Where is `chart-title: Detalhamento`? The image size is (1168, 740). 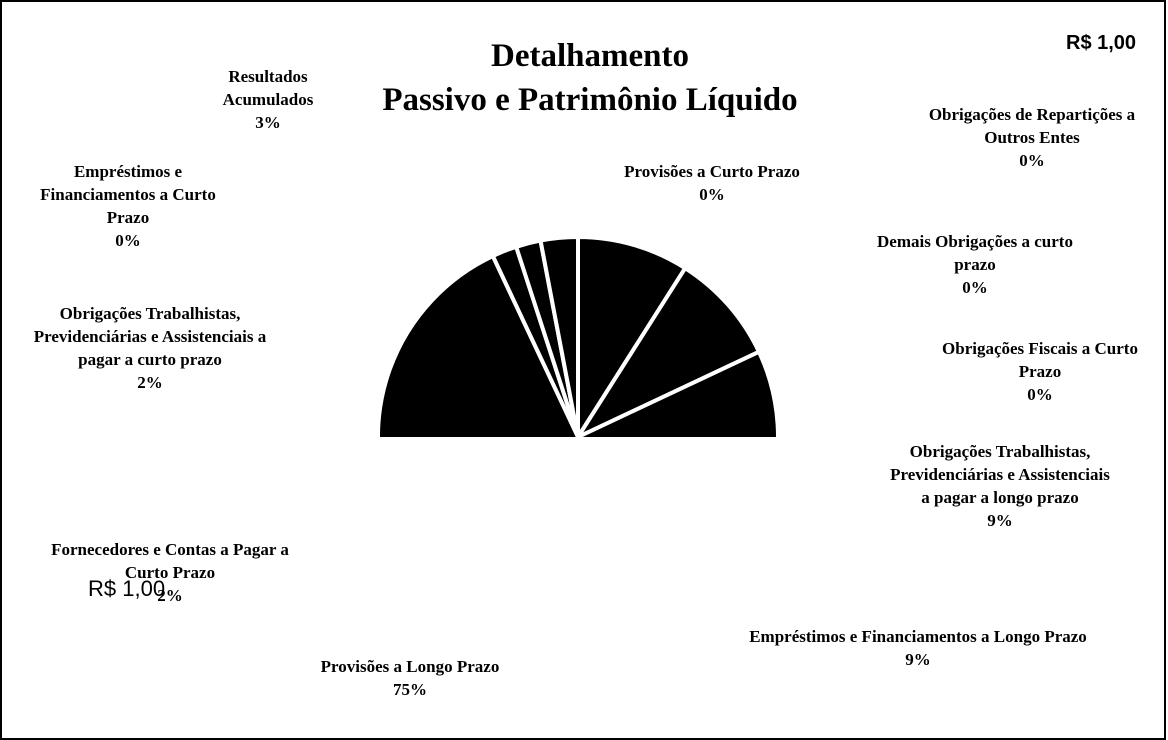 chart-title: Detalhamento is located at coordinates (590, 56).